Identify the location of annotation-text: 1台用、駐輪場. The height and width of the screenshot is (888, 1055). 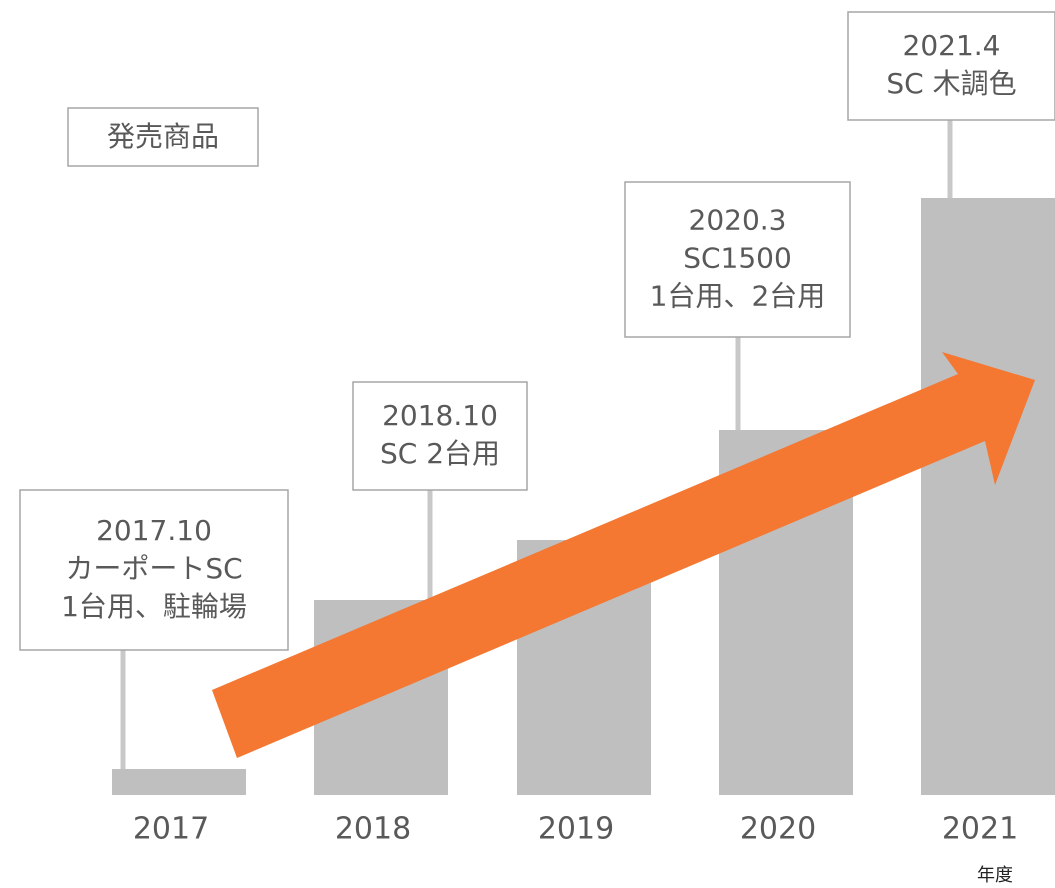
(154, 606).